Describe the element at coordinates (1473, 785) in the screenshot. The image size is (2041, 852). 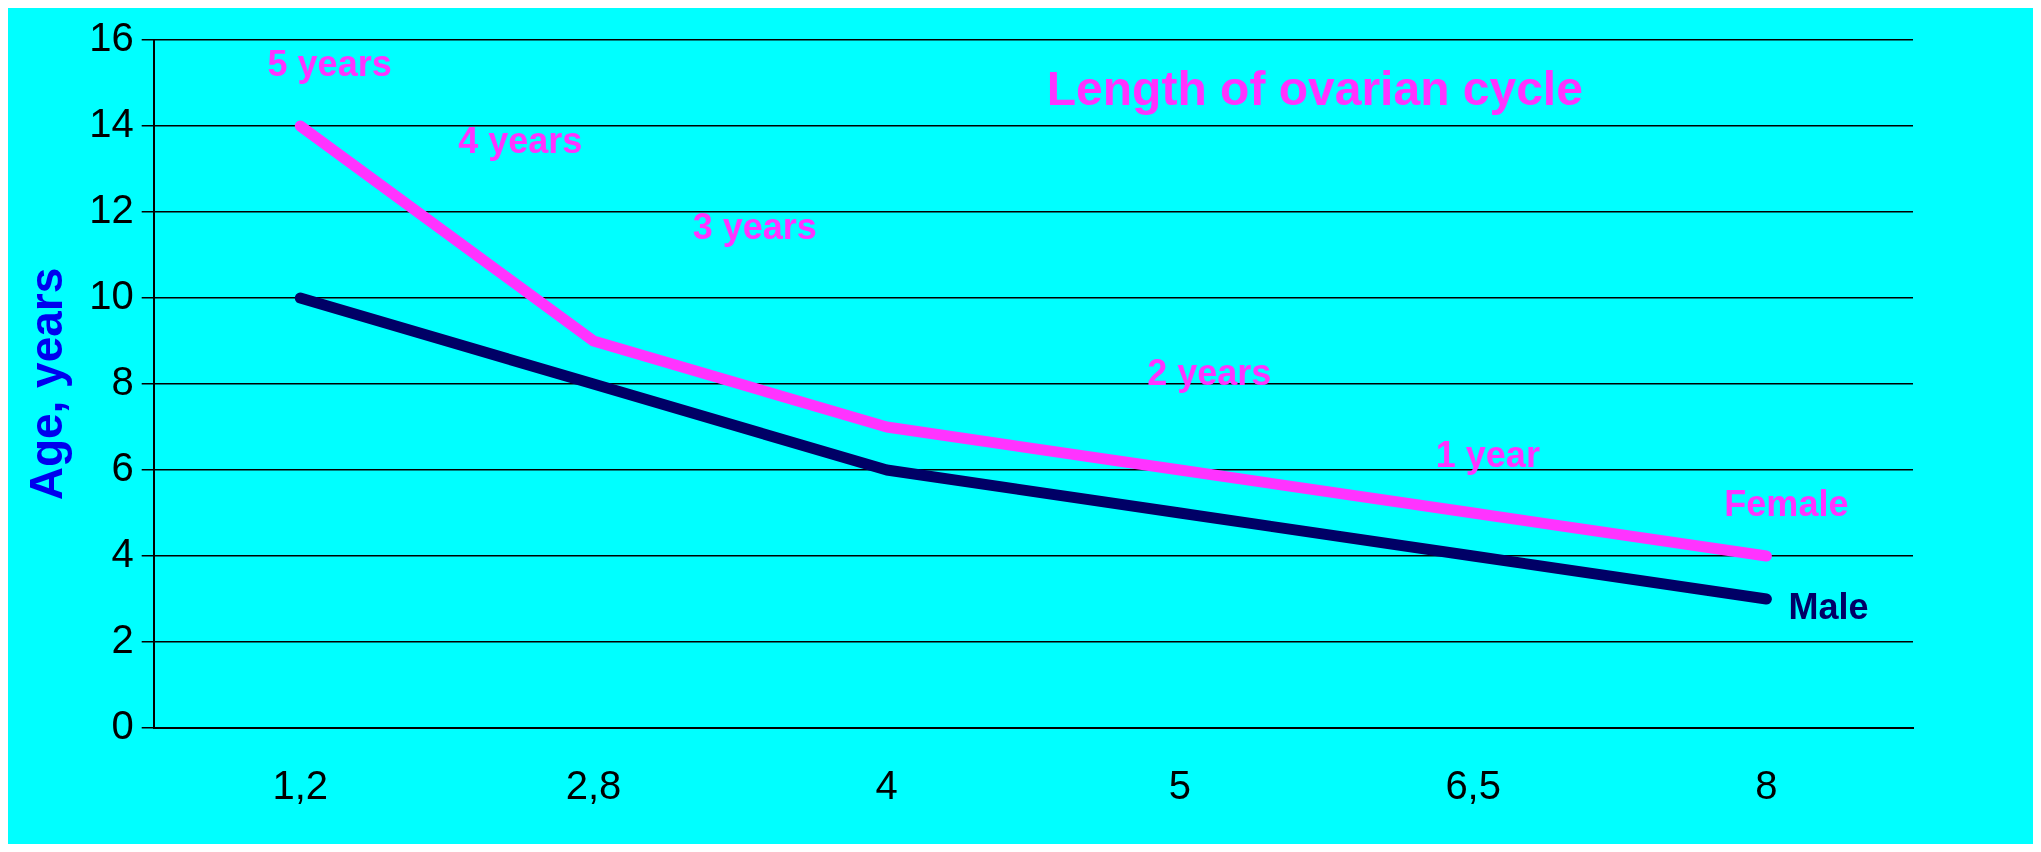
I see `x-tick-label: 6,5` at that location.